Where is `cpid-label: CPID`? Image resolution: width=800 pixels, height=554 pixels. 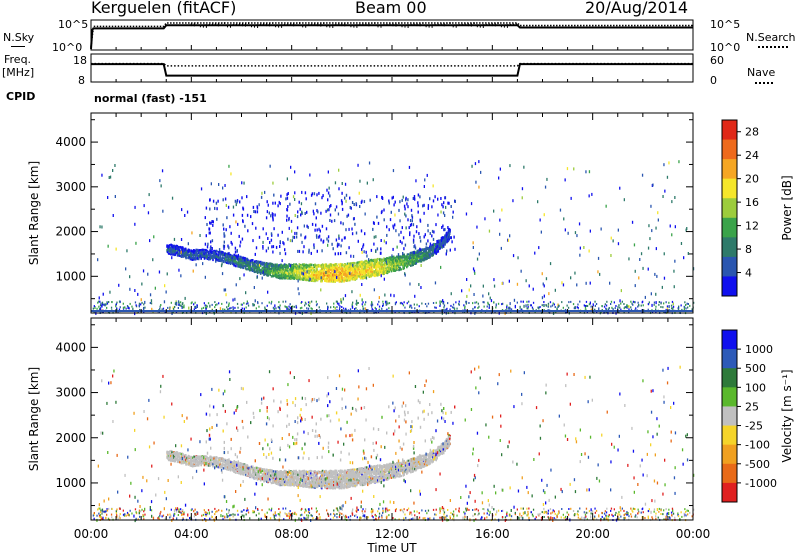 cpid-label: CPID is located at coordinates (21, 96).